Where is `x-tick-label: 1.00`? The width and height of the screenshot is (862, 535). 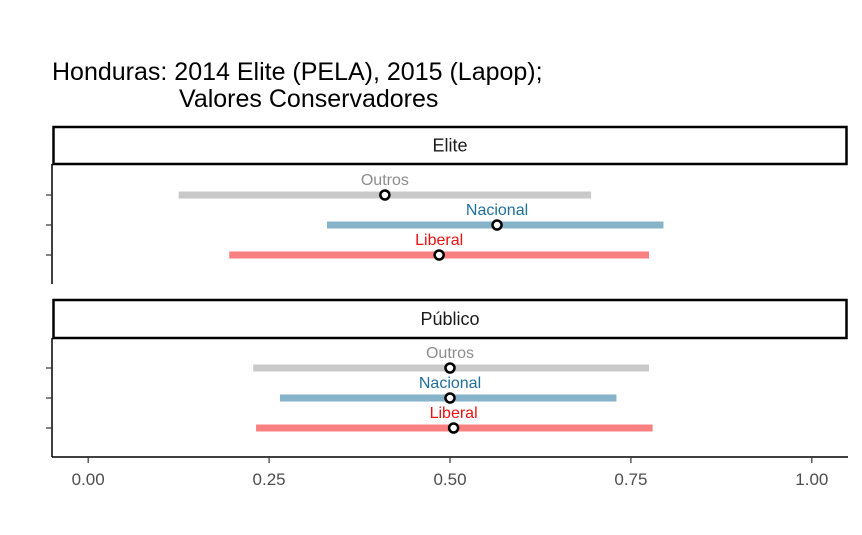
x-tick-label: 1.00 is located at coordinates (811, 479).